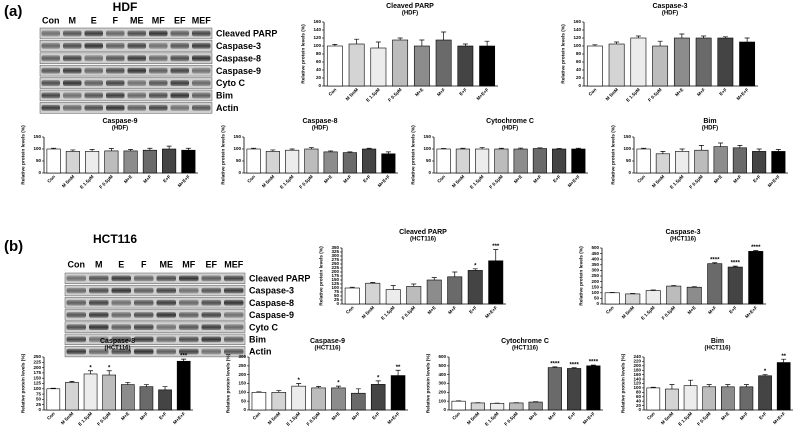  What do you see at coordinates (595, 247) in the screenshot?
I see `y-tick-label: 500` at bounding box center [595, 247].